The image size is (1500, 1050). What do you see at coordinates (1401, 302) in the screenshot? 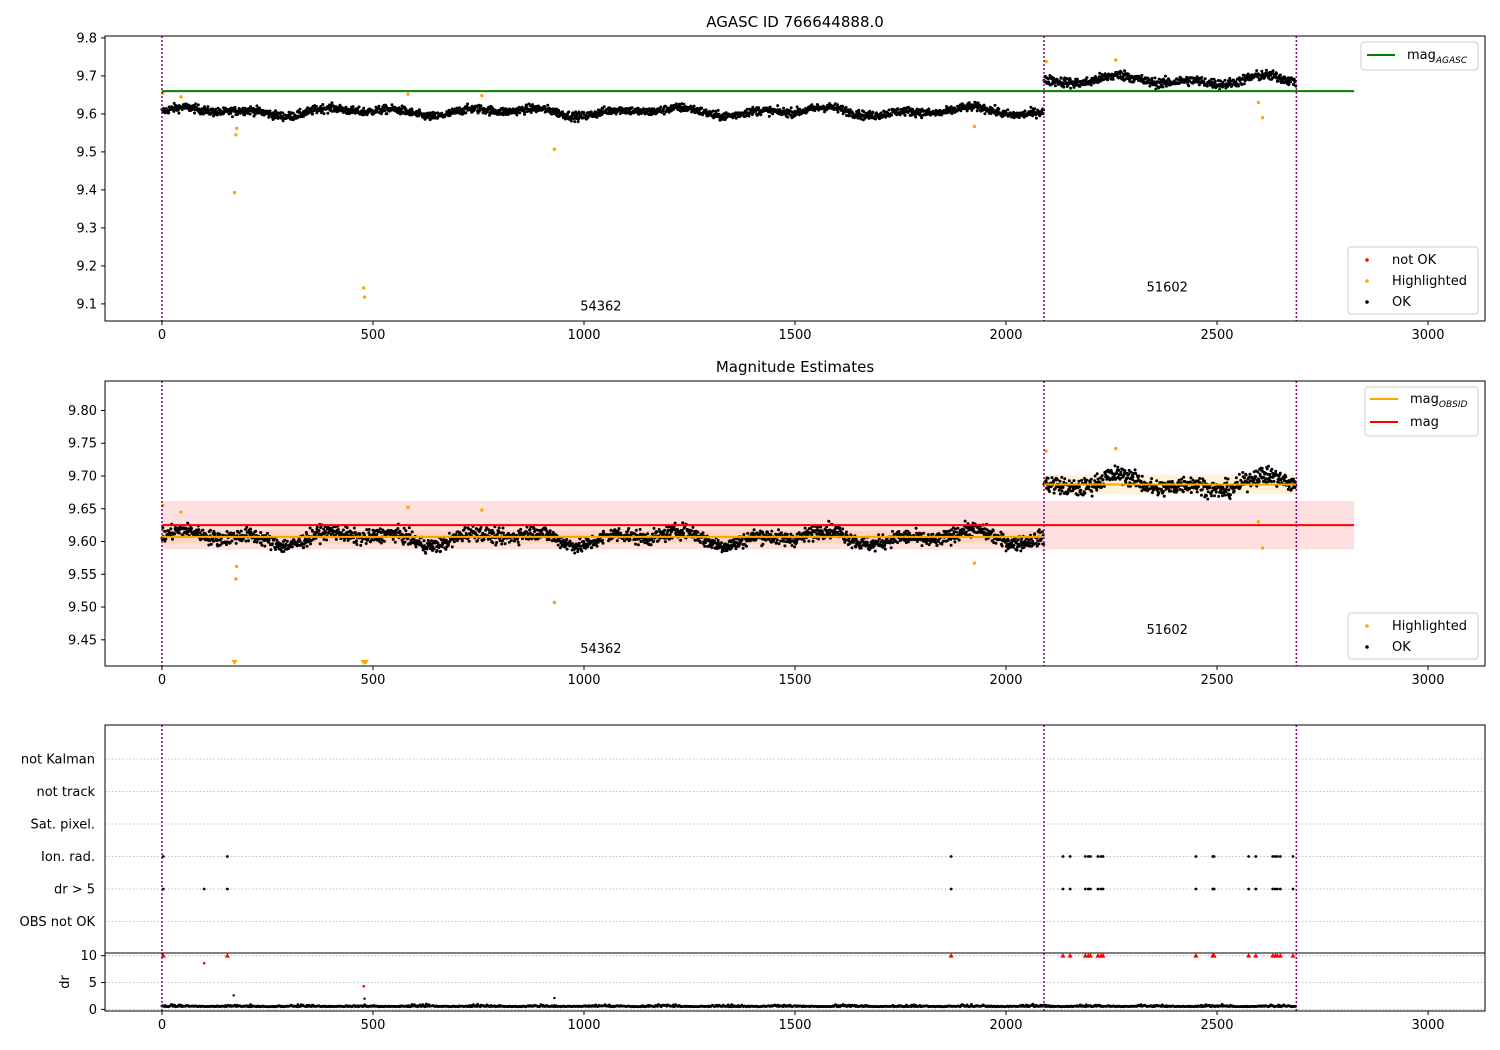
I see `legend-label-ok: OK` at bounding box center [1401, 302].